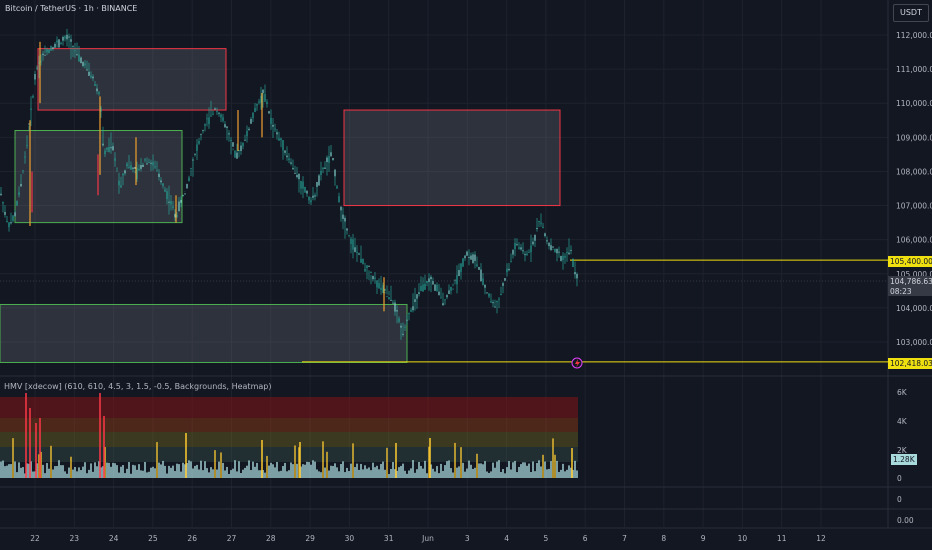  Describe the element at coordinates (911, 13) in the screenshot. I see `currency-button: USDT` at that location.